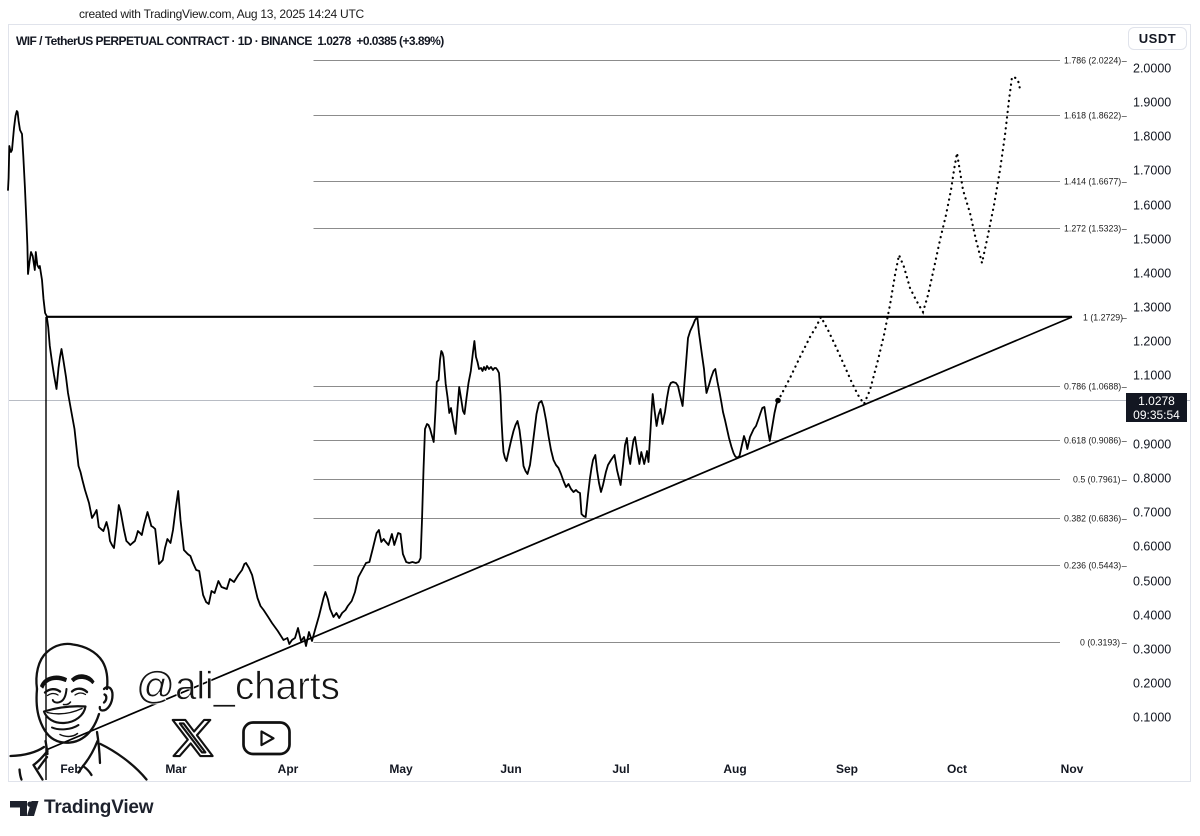 The image size is (1200, 836). What do you see at coordinates (510, 769) in the screenshot?
I see `svg-text: Jun` at bounding box center [510, 769].